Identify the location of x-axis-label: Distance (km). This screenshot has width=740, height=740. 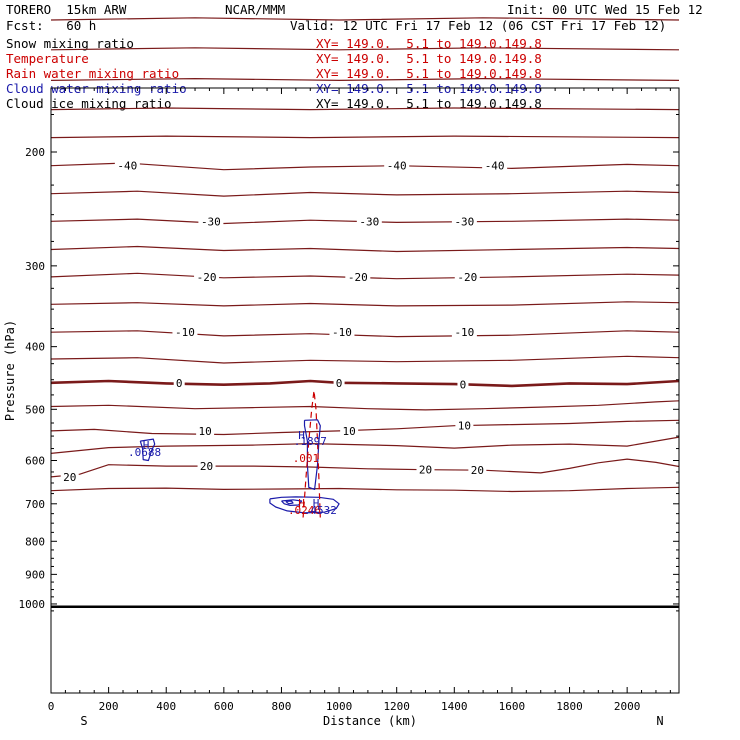
(370, 721).